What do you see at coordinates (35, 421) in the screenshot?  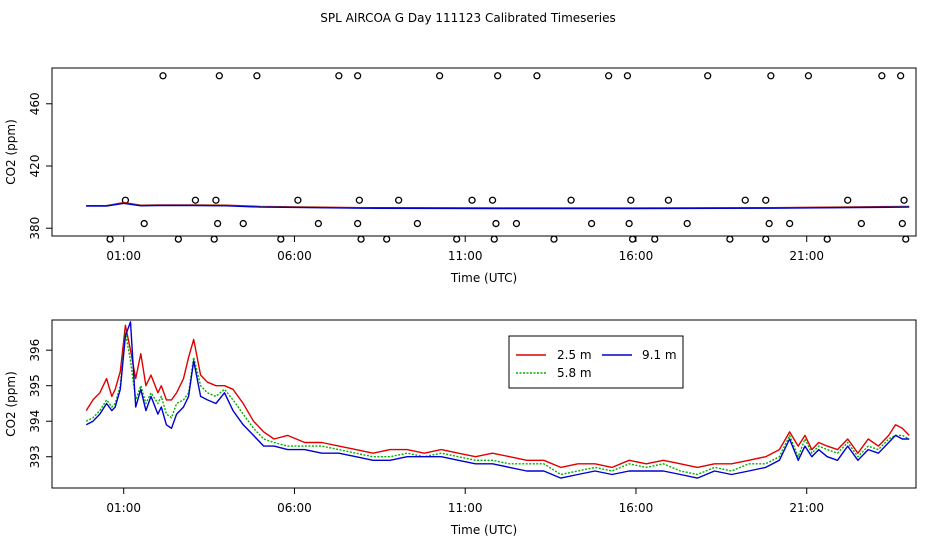 I see `bottom-y-tick-label: 394` at bounding box center [35, 421].